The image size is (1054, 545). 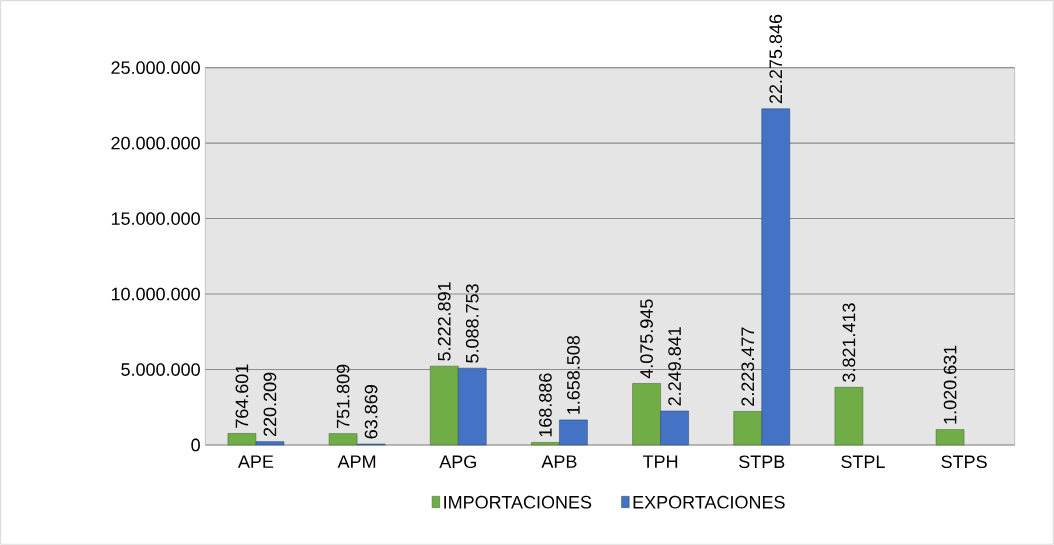 What do you see at coordinates (660, 461) in the screenshot?
I see `x-tick-label: TPH` at bounding box center [660, 461].